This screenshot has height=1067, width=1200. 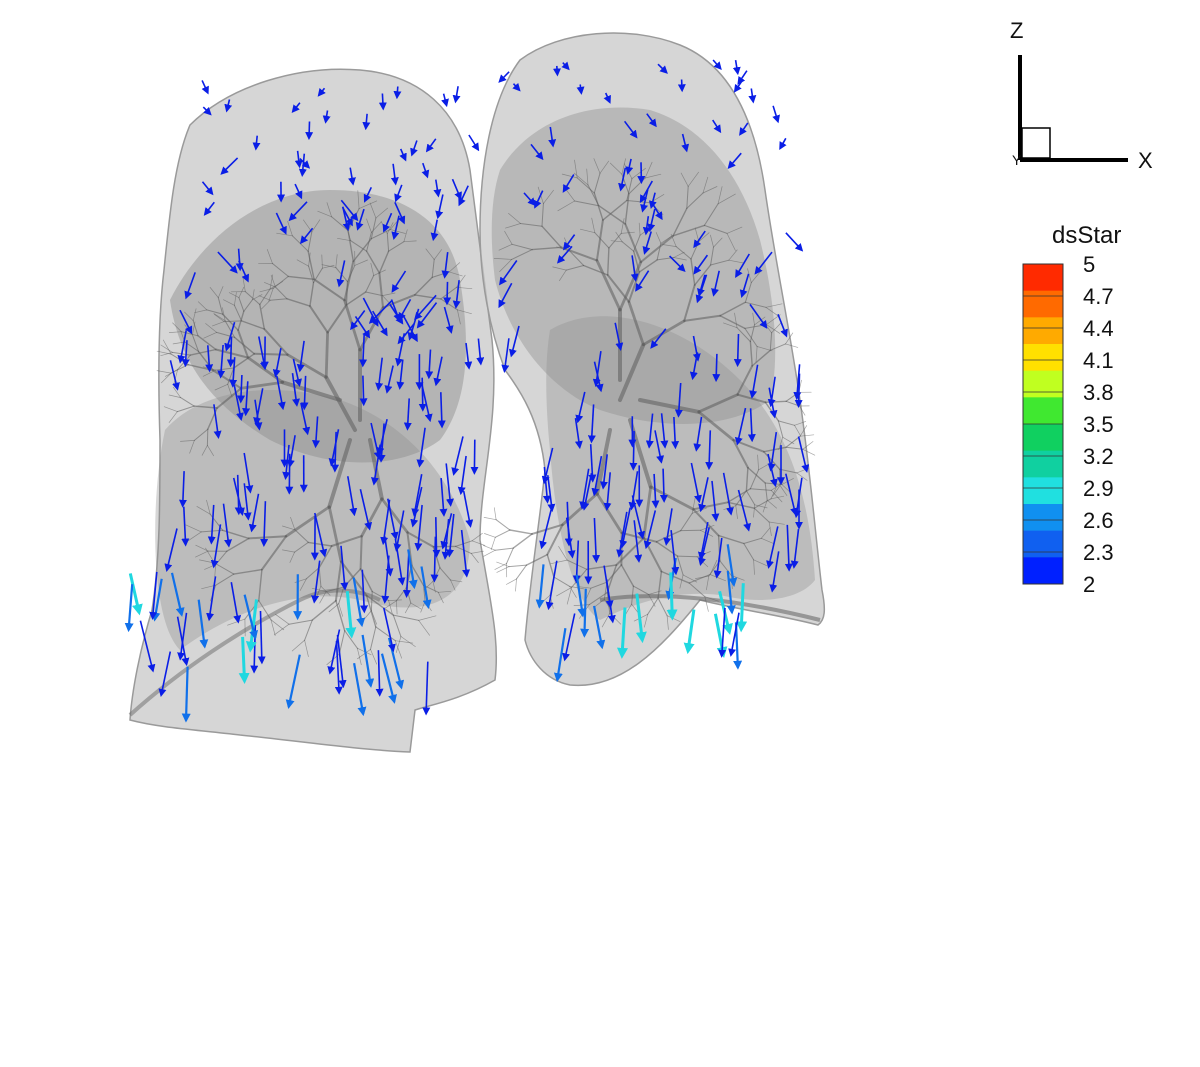 What do you see at coordinates (1098, 456) in the screenshot?
I see `legend-tick-label: 3.2` at bounding box center [1098, 456].